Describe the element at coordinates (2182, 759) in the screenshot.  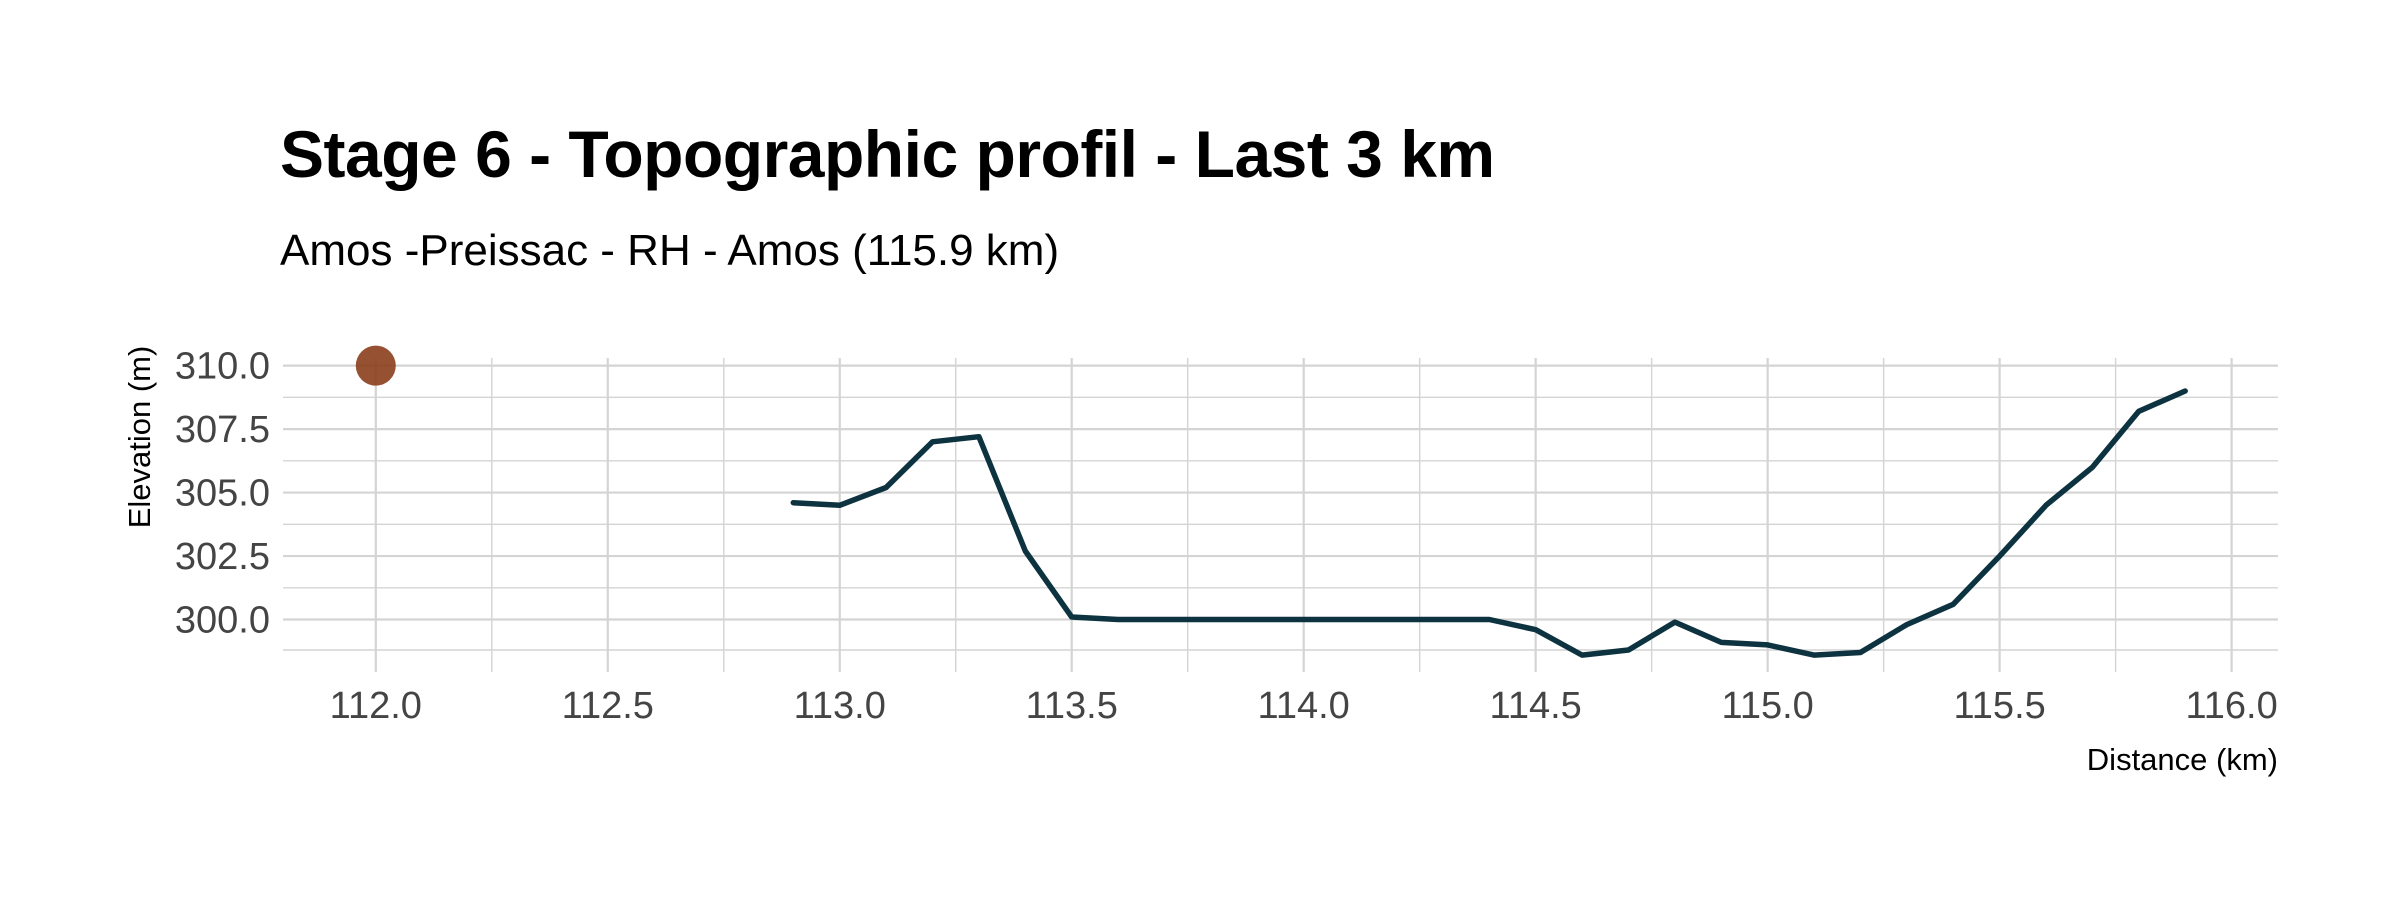
I see `x-axis-label: Distance (km)` at that location.